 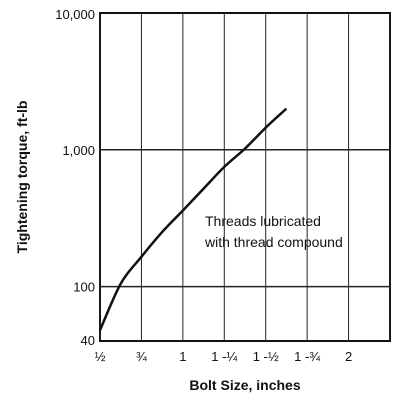 What do you see at coordinates (348, 356) in the screenshot?
I see `x-tick-label: 2` at bounding box center [348, 356].